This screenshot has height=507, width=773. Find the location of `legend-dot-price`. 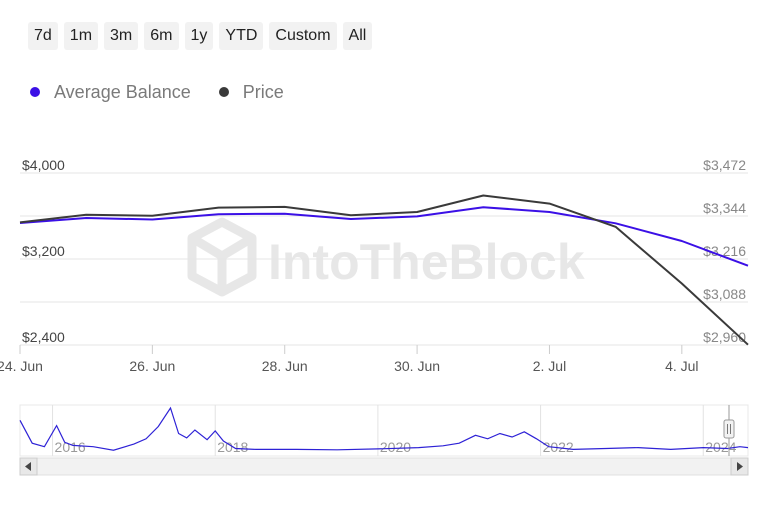

legend-dot-price is located at coordinates (223, 92).